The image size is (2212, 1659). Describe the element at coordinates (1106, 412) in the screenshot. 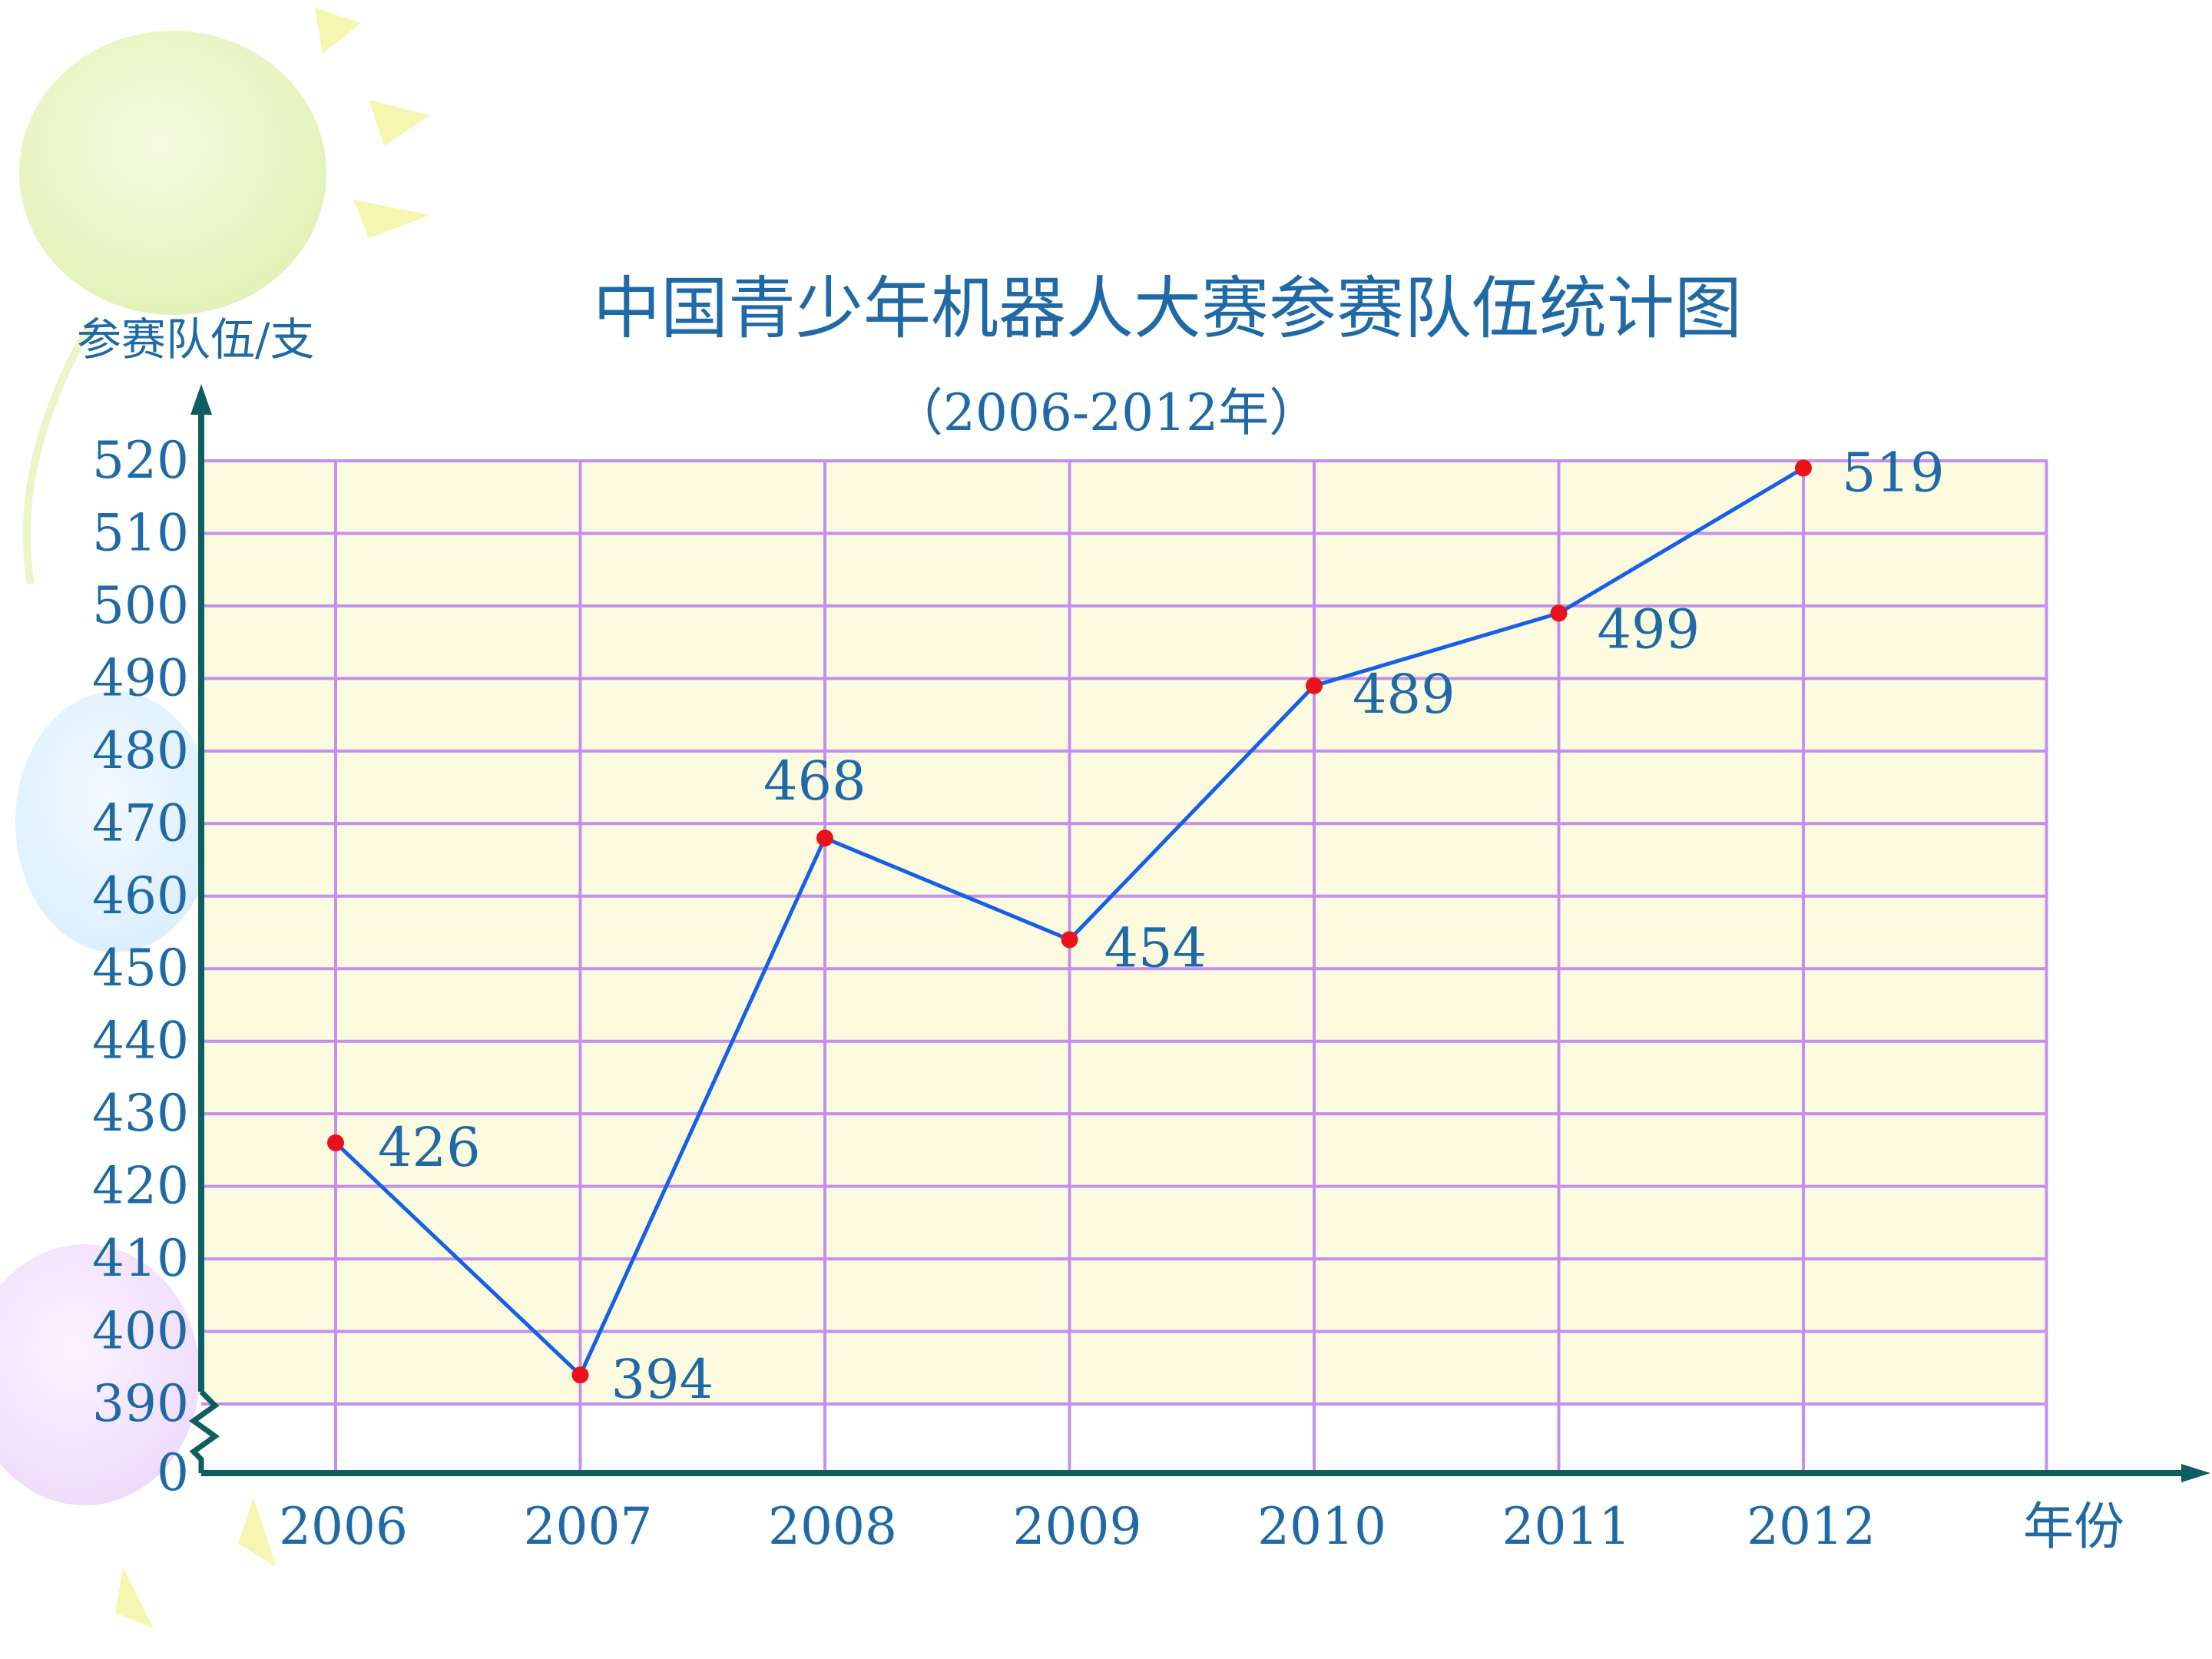

I see `chart-subtitle: （2006-2012年）` at that location.